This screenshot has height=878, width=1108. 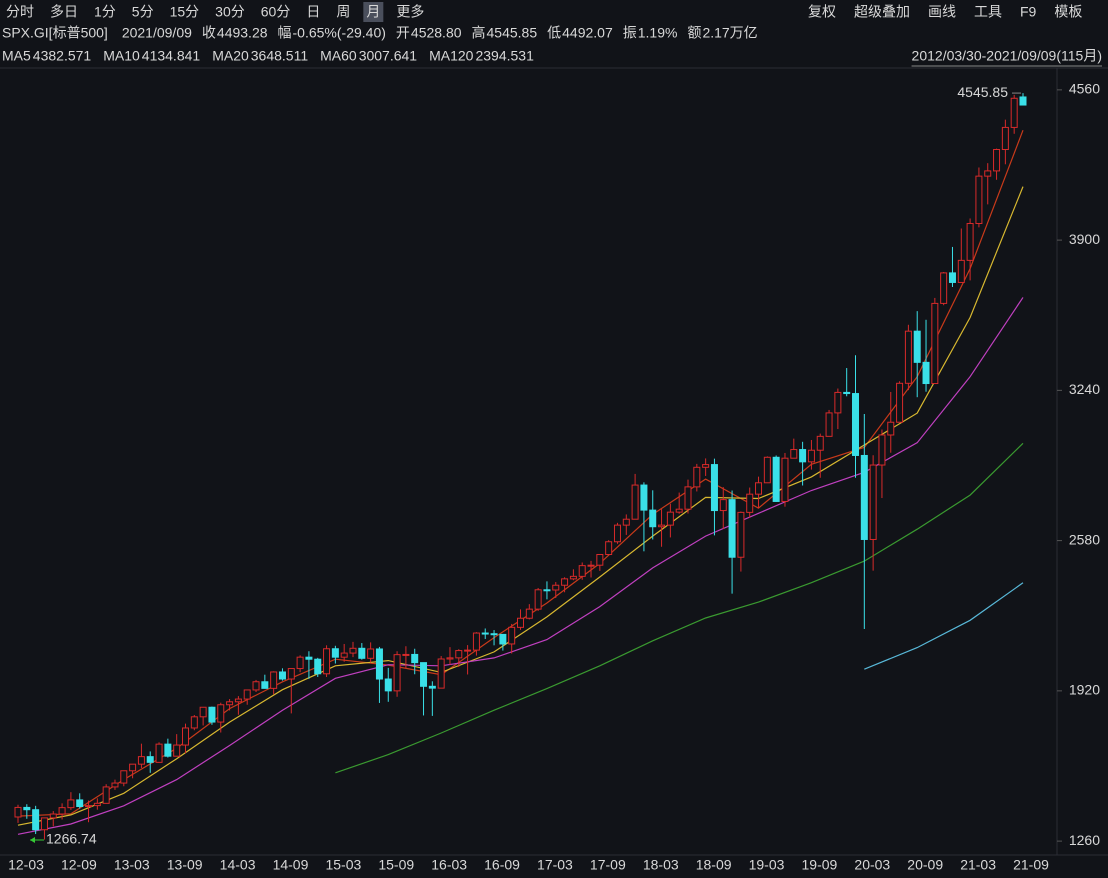 What do you see at coordinates (554, 33) in the screenshot?
I see `quote-label: 低` at bounding box center [554, 33].